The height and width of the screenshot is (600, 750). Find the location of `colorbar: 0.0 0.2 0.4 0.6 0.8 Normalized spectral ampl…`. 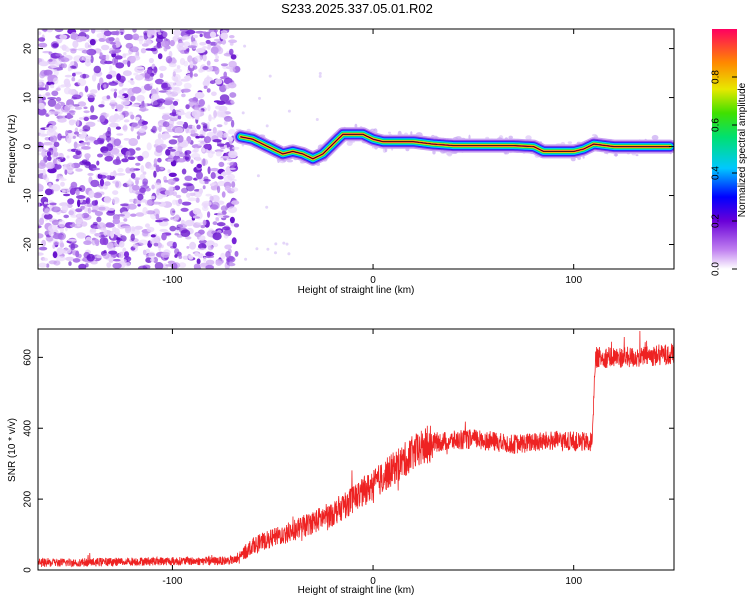

colorbar: 0.0 0.2 0.4 0.6 0.8 Normalized spectral ampl… is located at coordinates (729, 152).